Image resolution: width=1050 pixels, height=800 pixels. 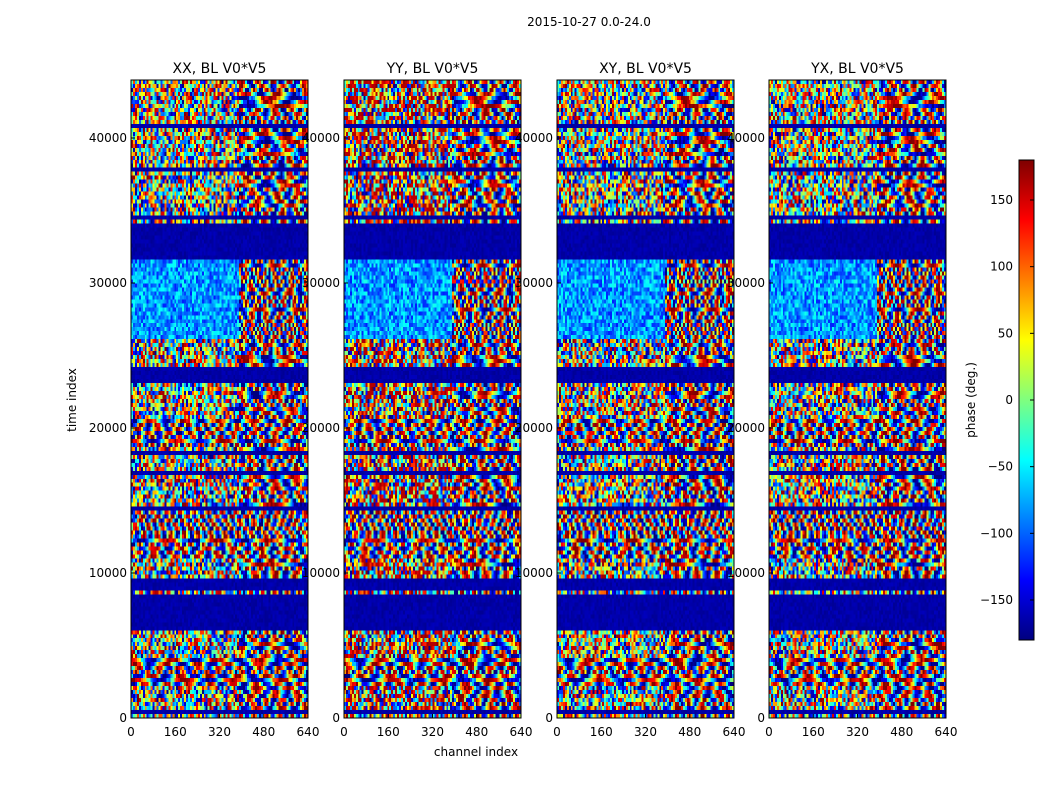 What do you see at coordinates (996, 533) in the screenshot?
I see `colorbar-tick-label: −100` at bounding box center [996, 533].